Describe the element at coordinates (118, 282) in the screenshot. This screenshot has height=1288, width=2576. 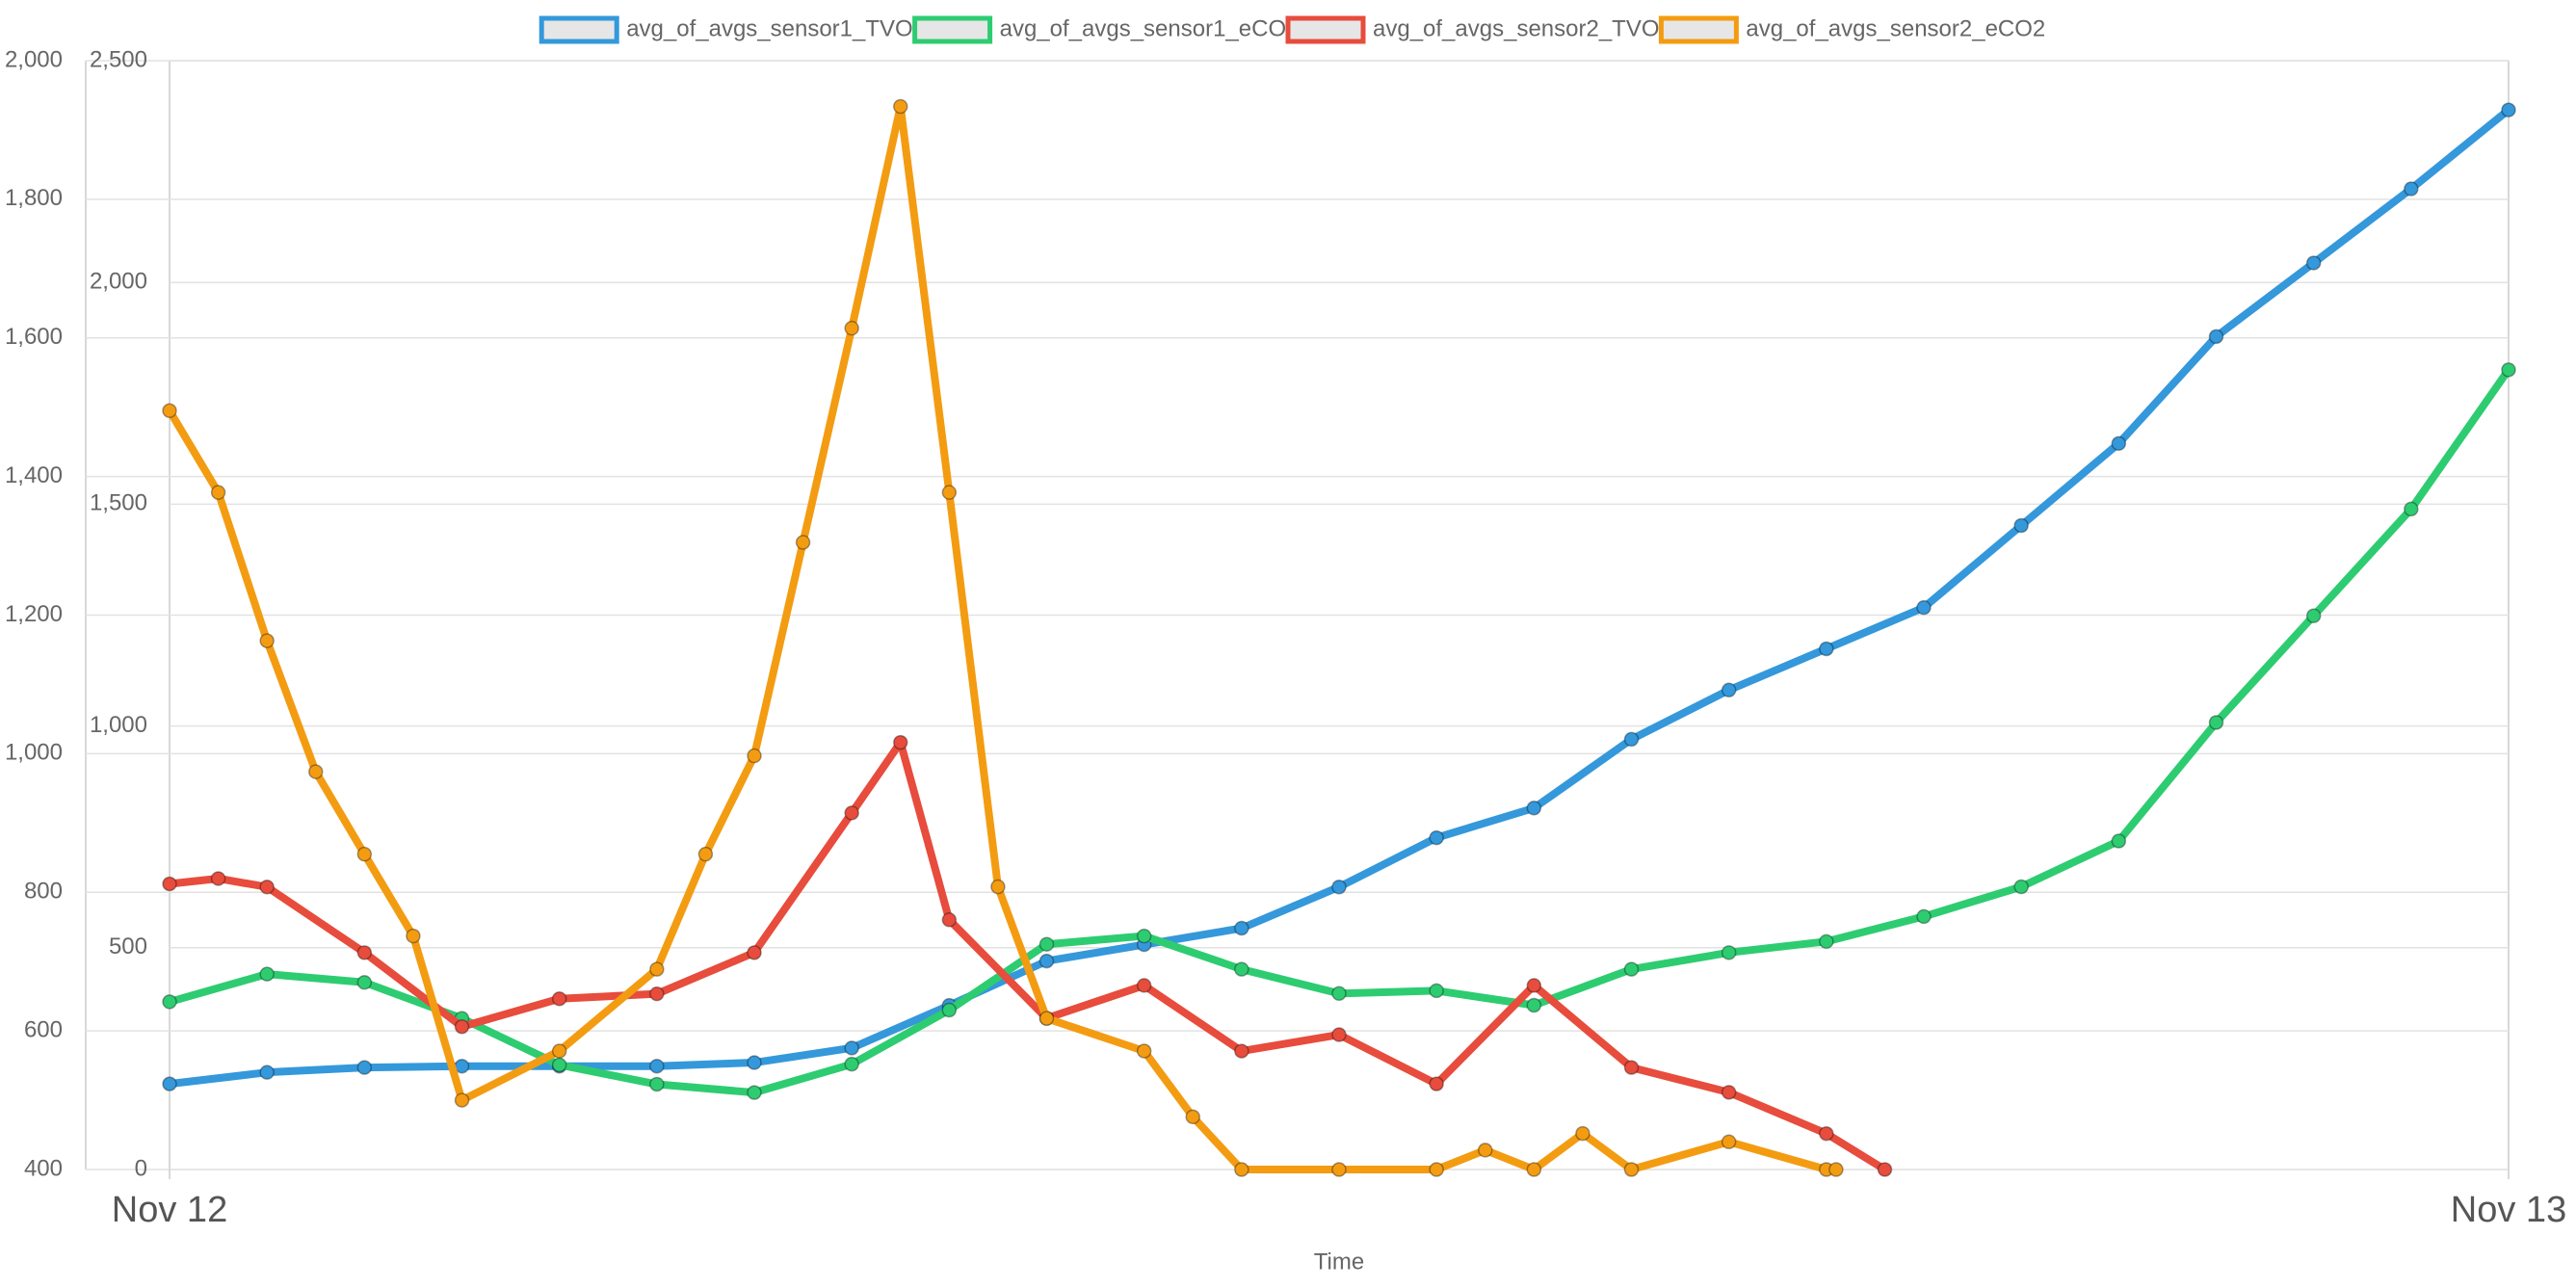
I see `y2-tick-label: 2,000` at that location.